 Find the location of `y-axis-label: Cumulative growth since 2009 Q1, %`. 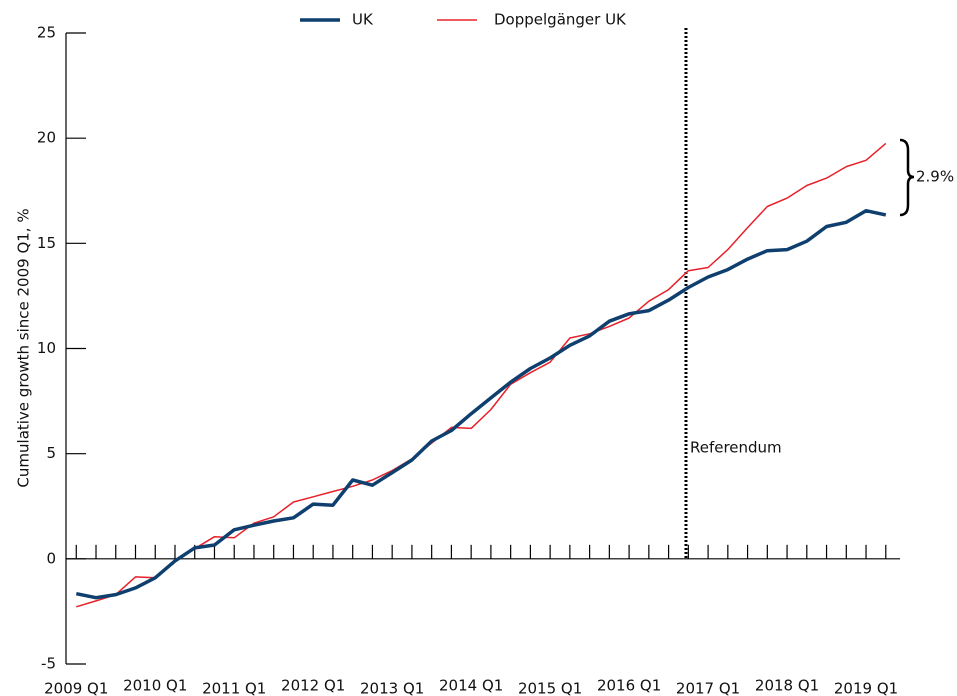

y-axis-label: Cumulative growth since 2009 Q1, % is located at coordinates (24, 347).